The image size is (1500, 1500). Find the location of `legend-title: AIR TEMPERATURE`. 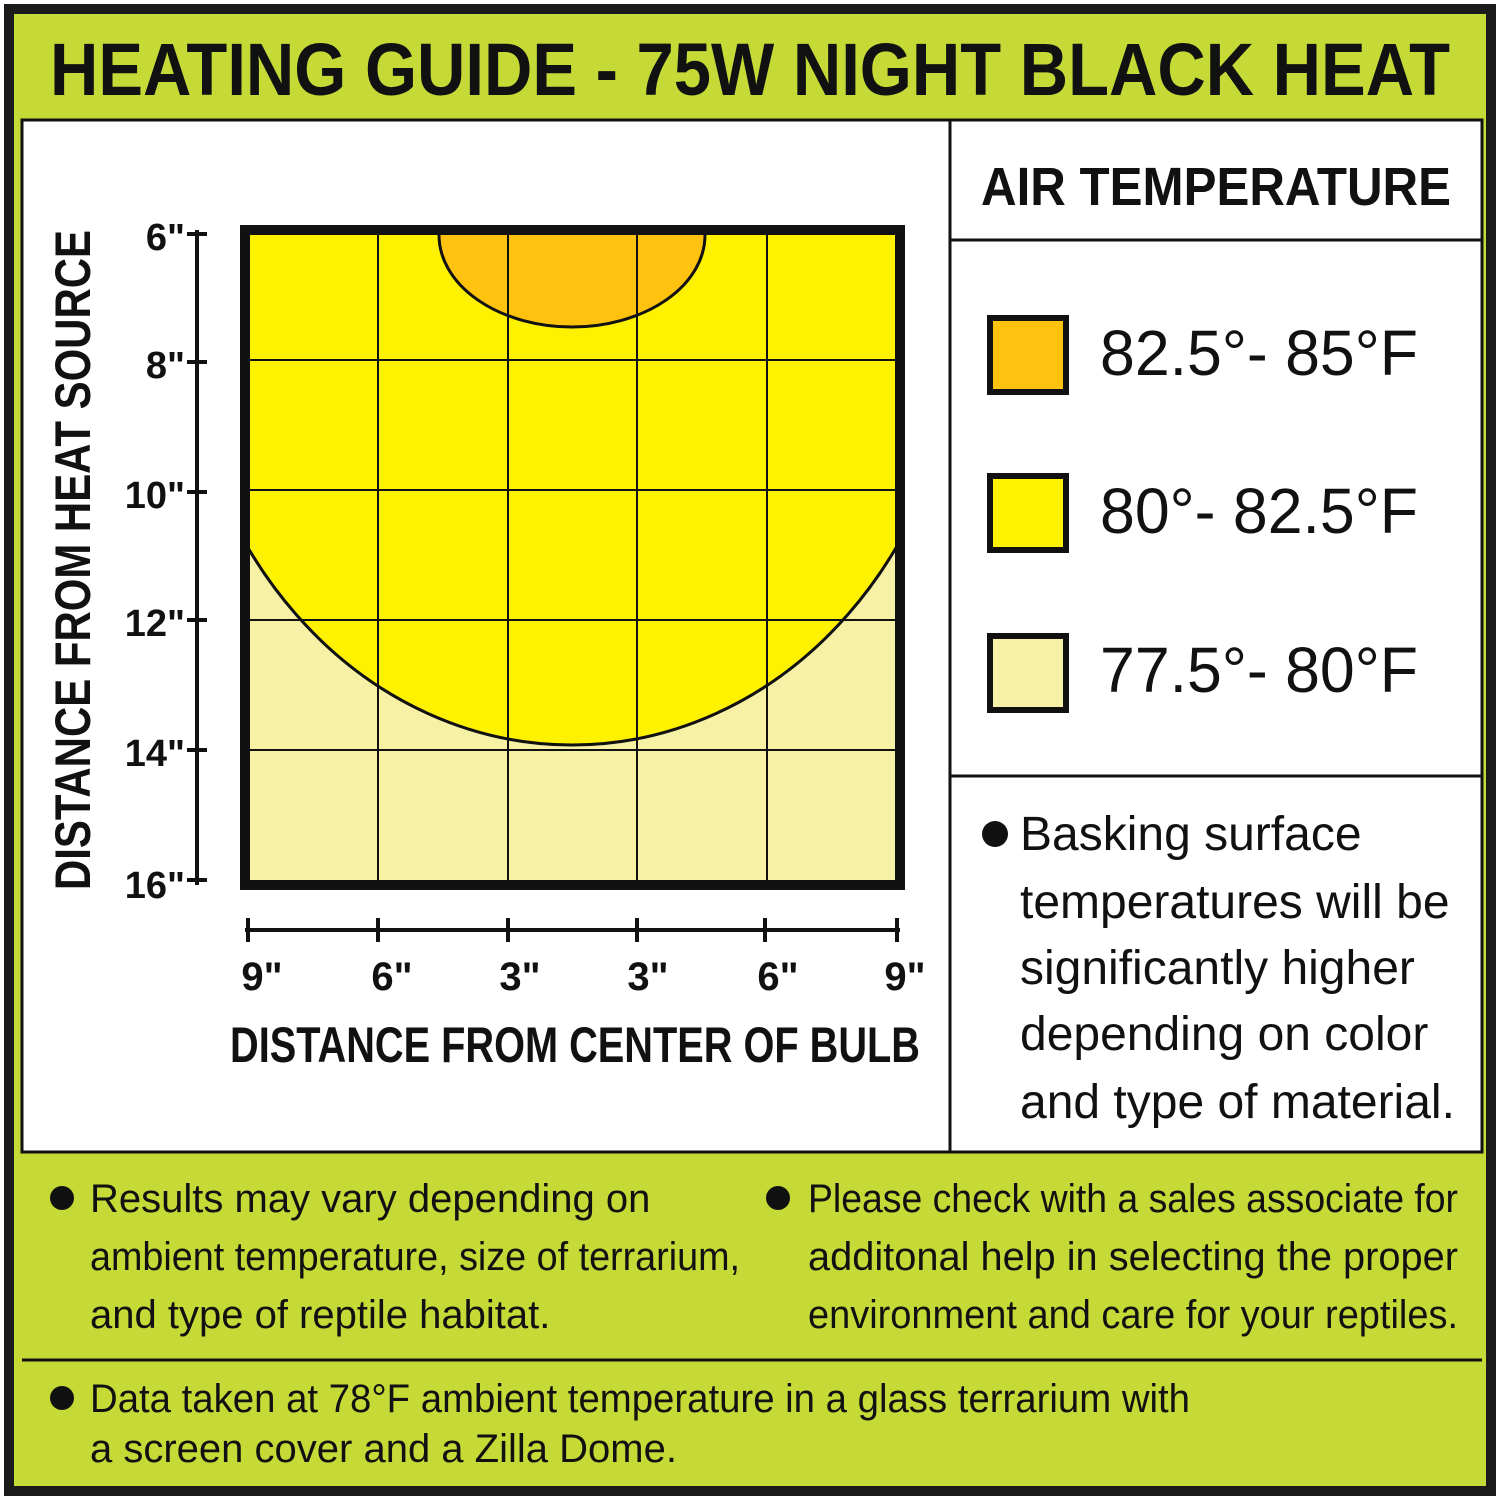

legend-title: AIR TEMPERATURE is located at coordinates (1216, 187).